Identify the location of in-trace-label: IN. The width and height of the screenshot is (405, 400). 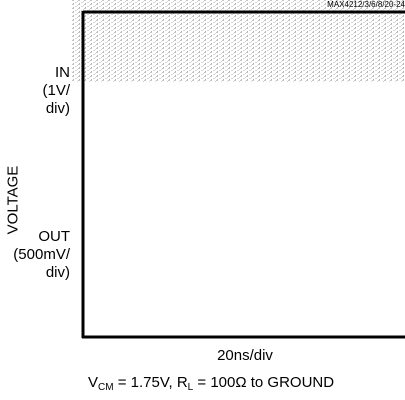
(62, 72).